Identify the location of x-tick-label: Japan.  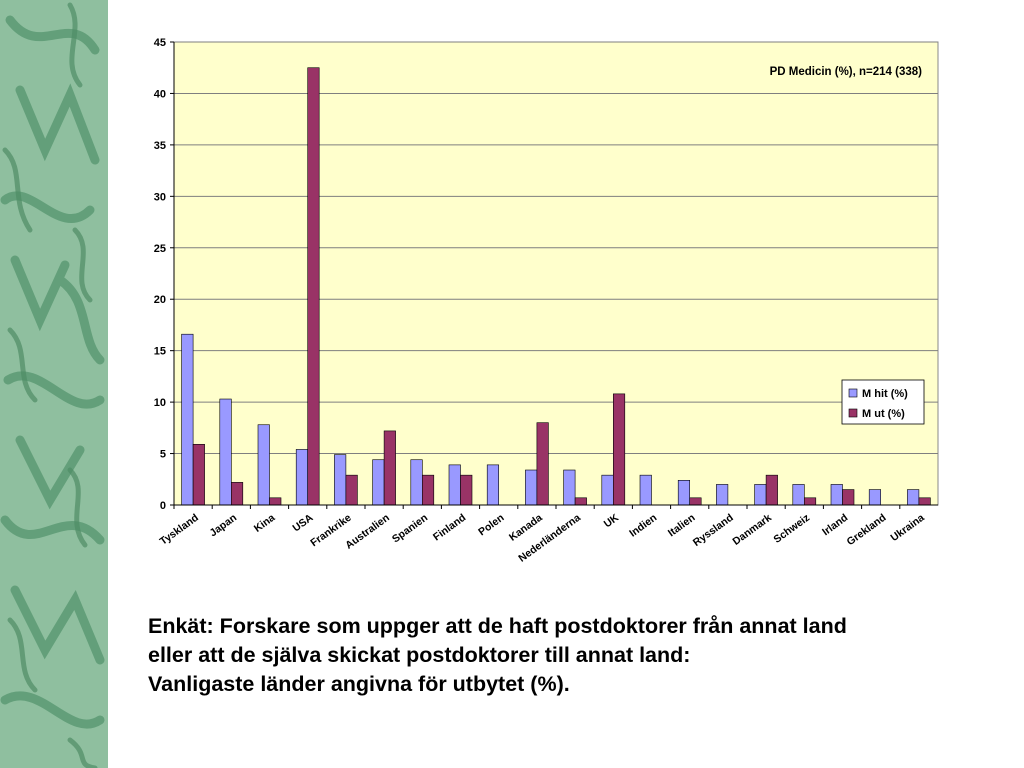
(223, 526).